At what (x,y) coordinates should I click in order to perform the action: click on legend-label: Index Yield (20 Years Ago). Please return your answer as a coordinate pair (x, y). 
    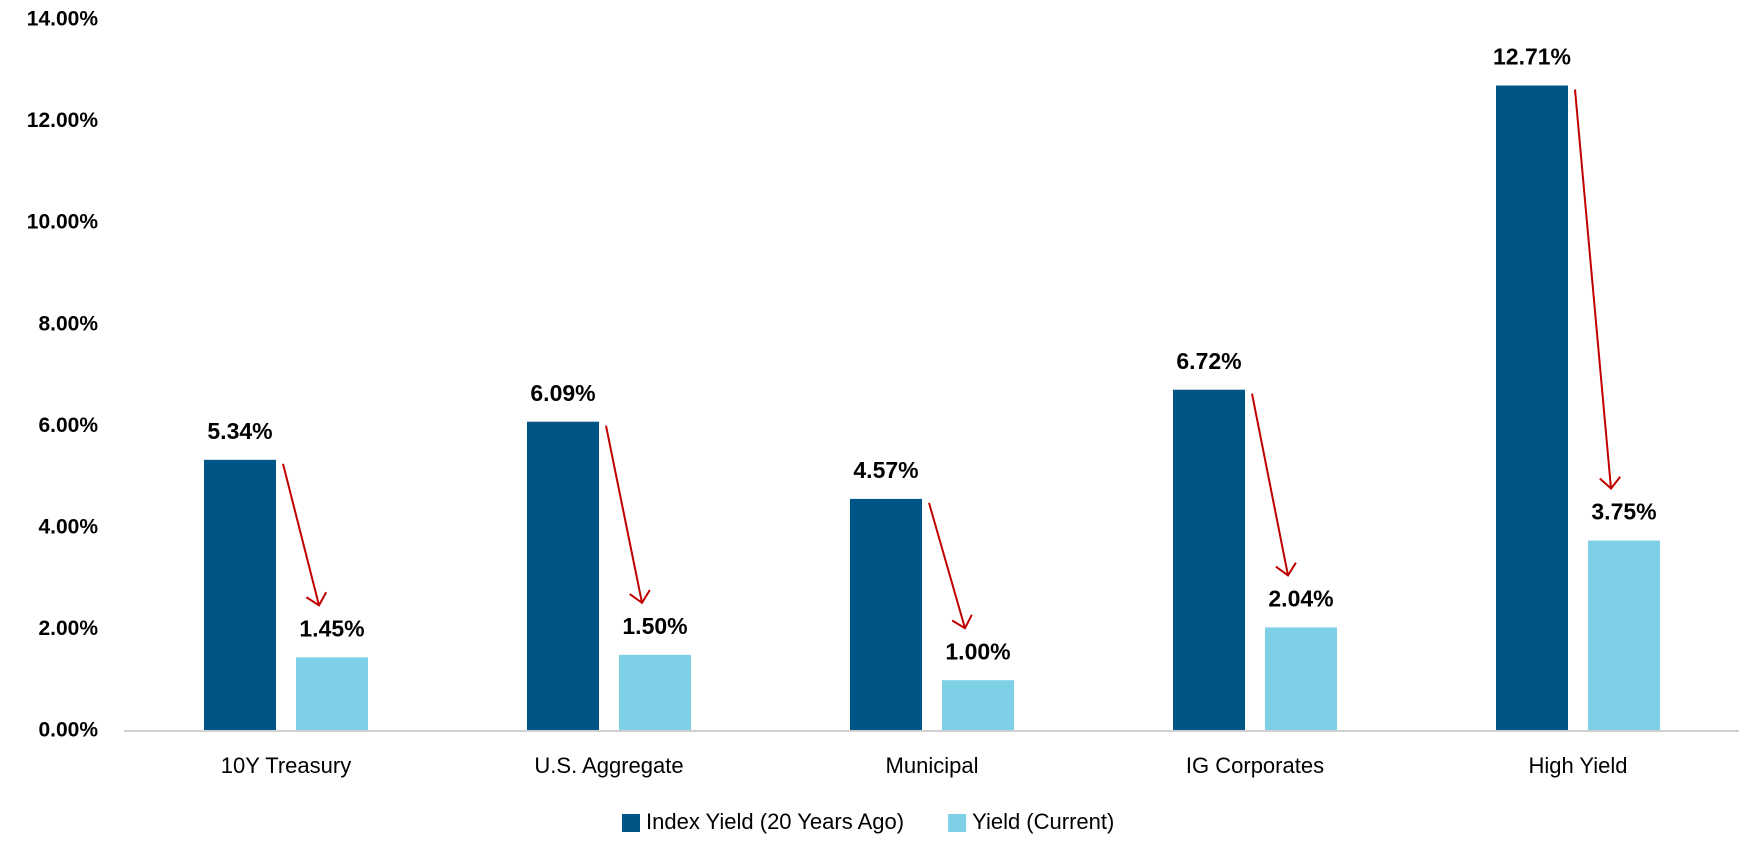
    Looking at the image, I should click on (775, 821).